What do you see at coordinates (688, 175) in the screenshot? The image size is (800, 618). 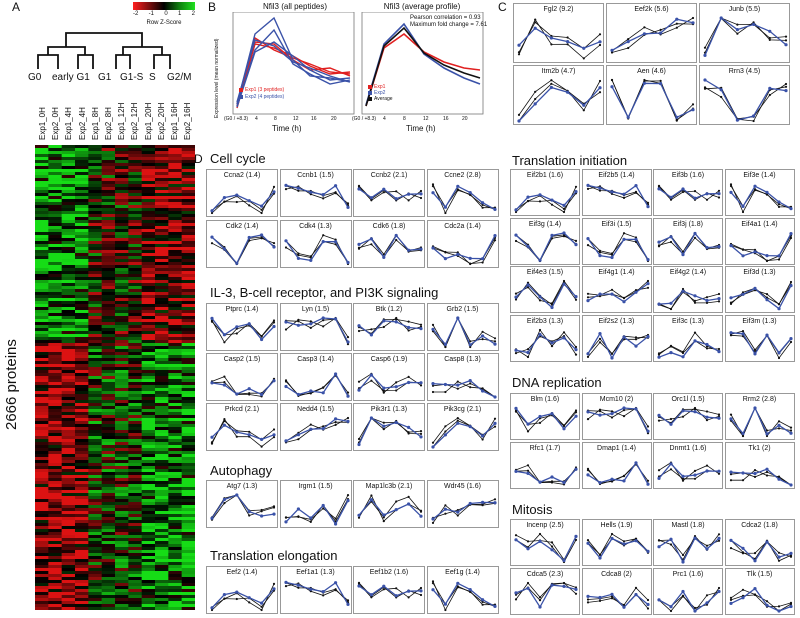 I see `profile-label: Eif3b (1.6)` at bounding box center [688, 175].